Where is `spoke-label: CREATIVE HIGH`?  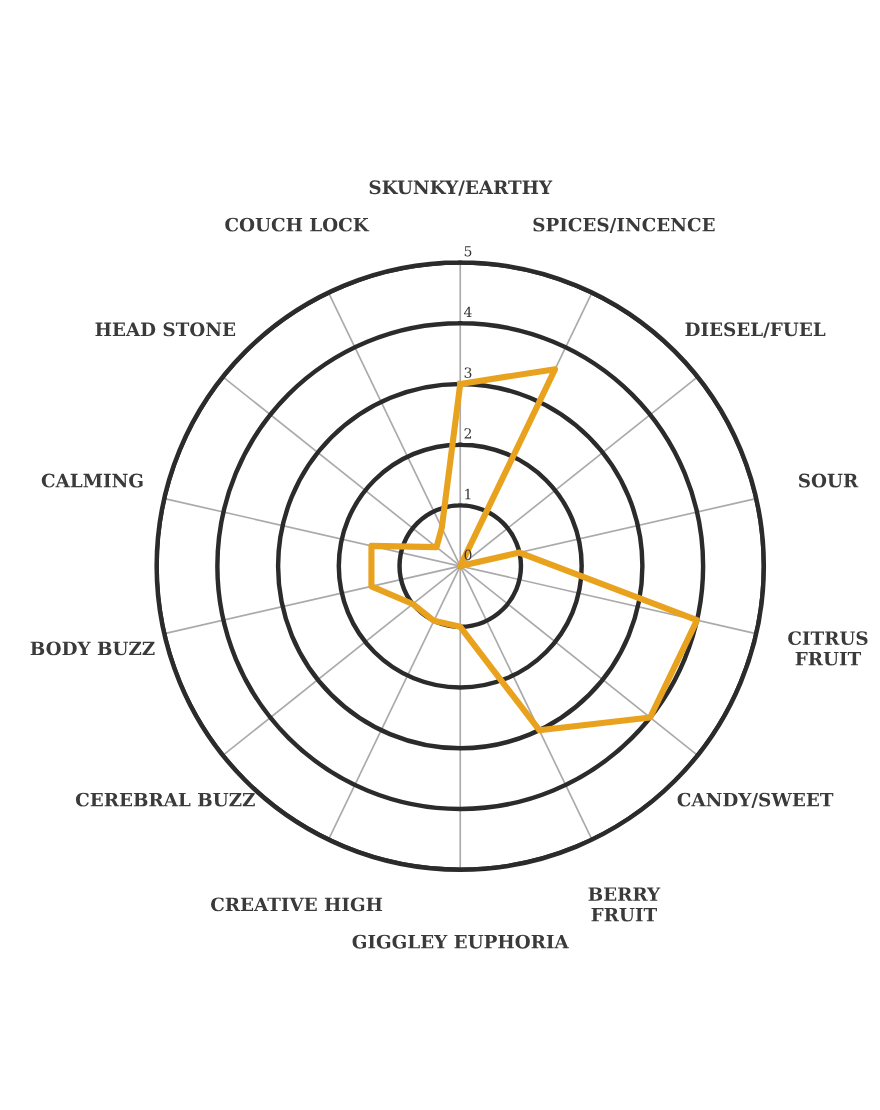 spoke-label: CREATIVE HIGH is located at coordinates (296, 904).